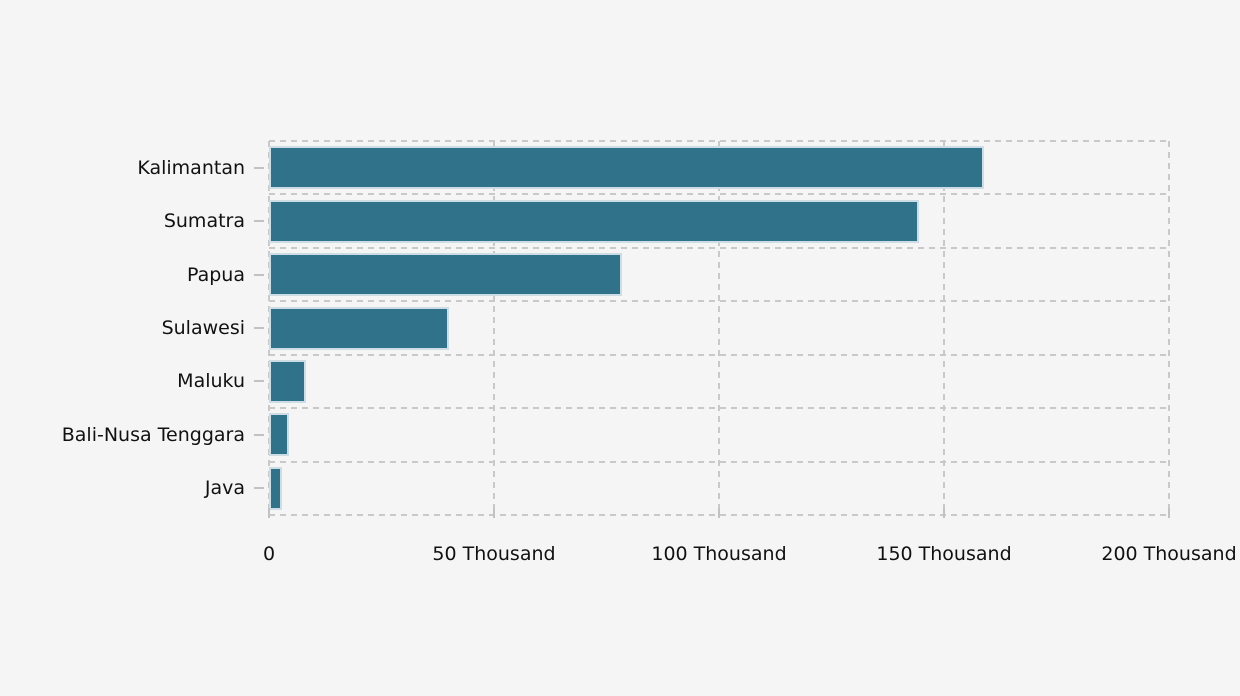 The width and height of the screenshot is (1240, 696). What do you see at coordinates (626, 168) in the screenshot?
I see `bar-kalimantan` at bounding box center [626, 168].